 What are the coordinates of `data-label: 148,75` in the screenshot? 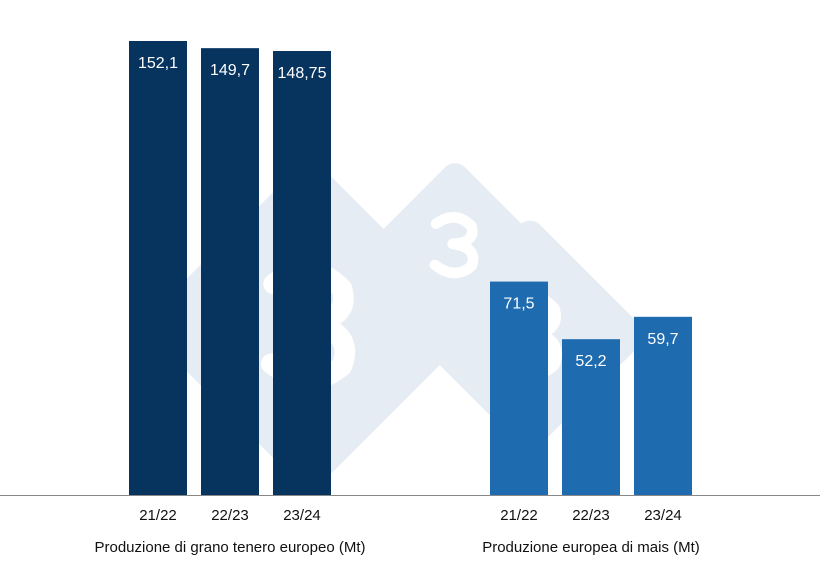 It's located at (302, 73).